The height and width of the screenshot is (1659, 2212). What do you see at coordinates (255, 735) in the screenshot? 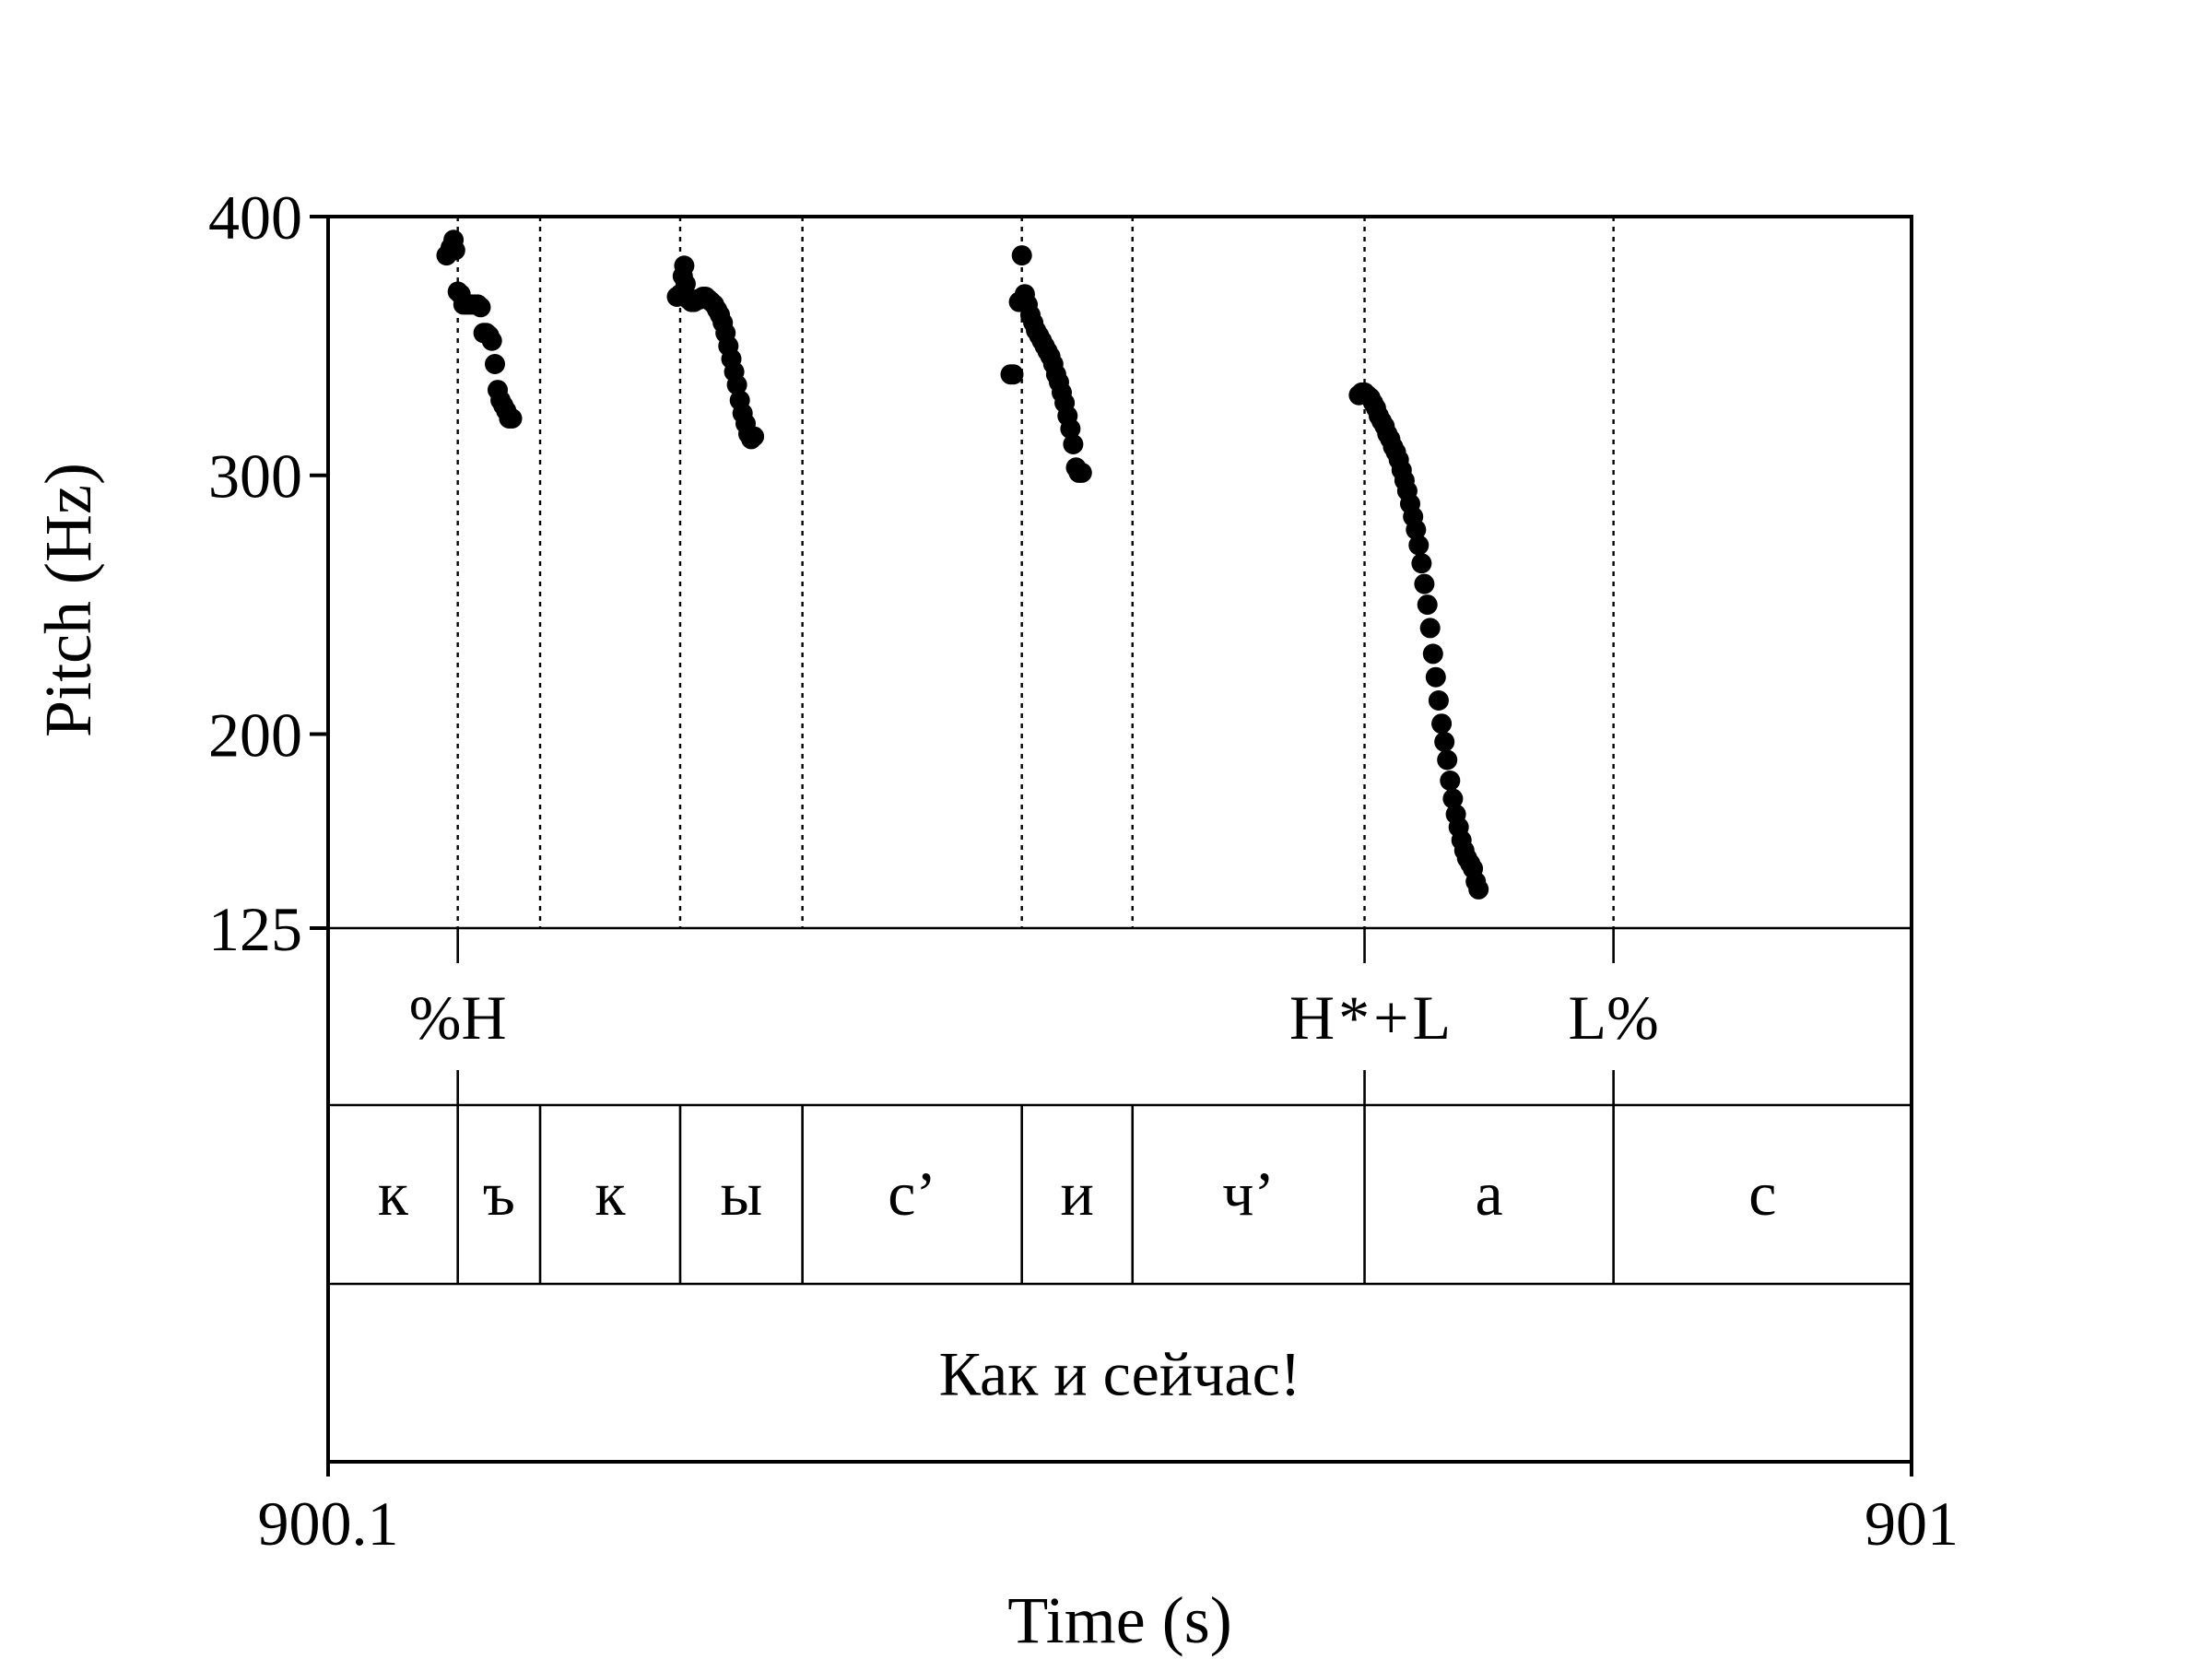
I see `y-tick-label: 200` at bounding box center [255, 735].